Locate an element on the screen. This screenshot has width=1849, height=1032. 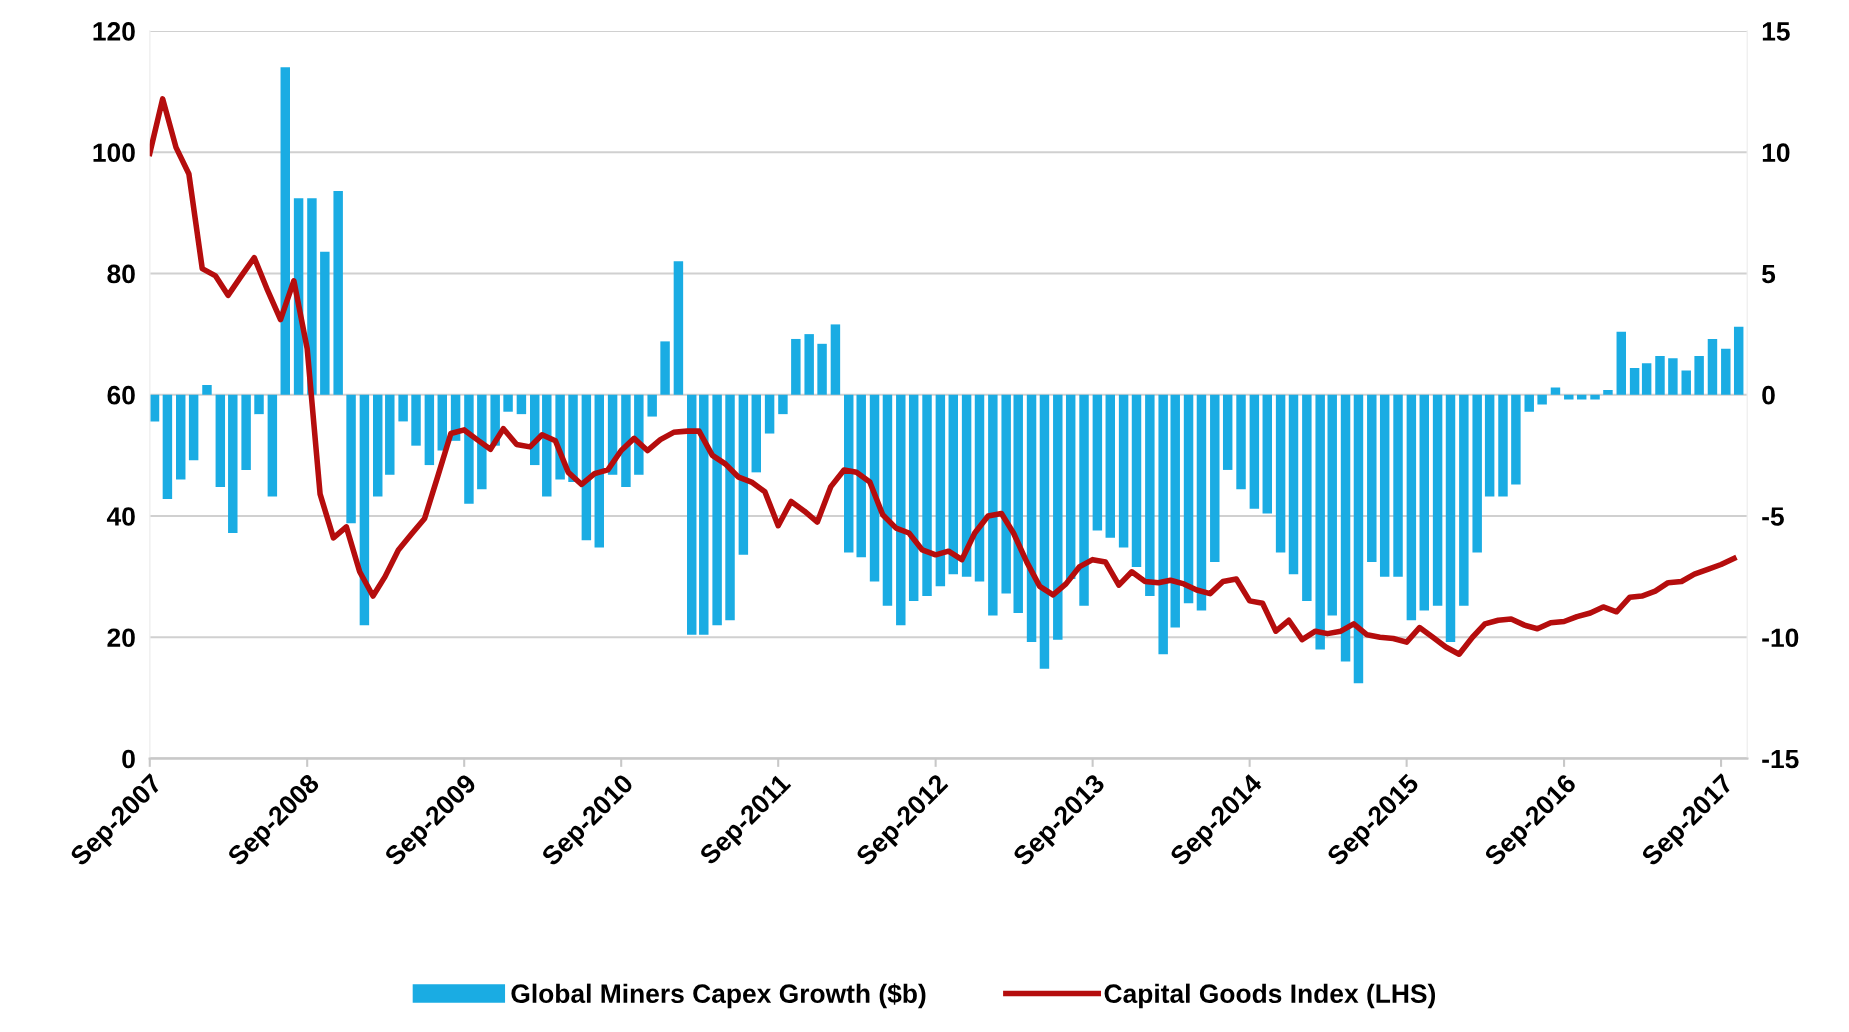
y2-tick-label: -15 is located at coordinates (1780, 759).